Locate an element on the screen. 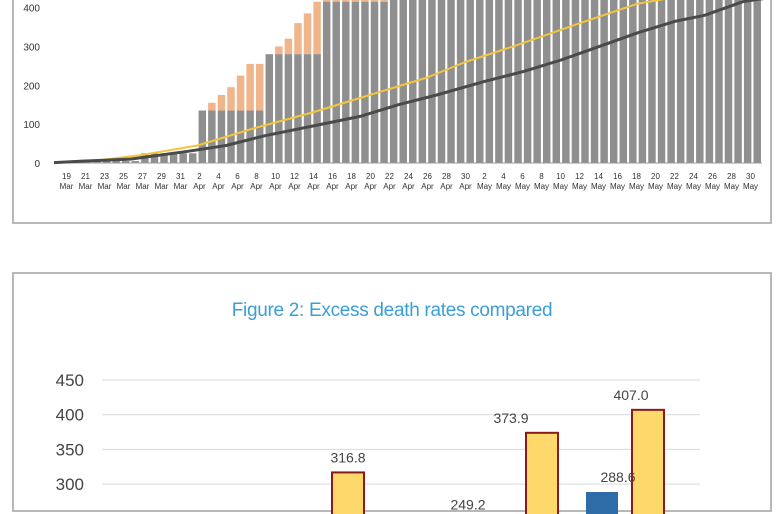 Image resolution: width=780 pixels, height=514 pixels. x-tick-label-day: 12 is located at coordinates (579, 176).